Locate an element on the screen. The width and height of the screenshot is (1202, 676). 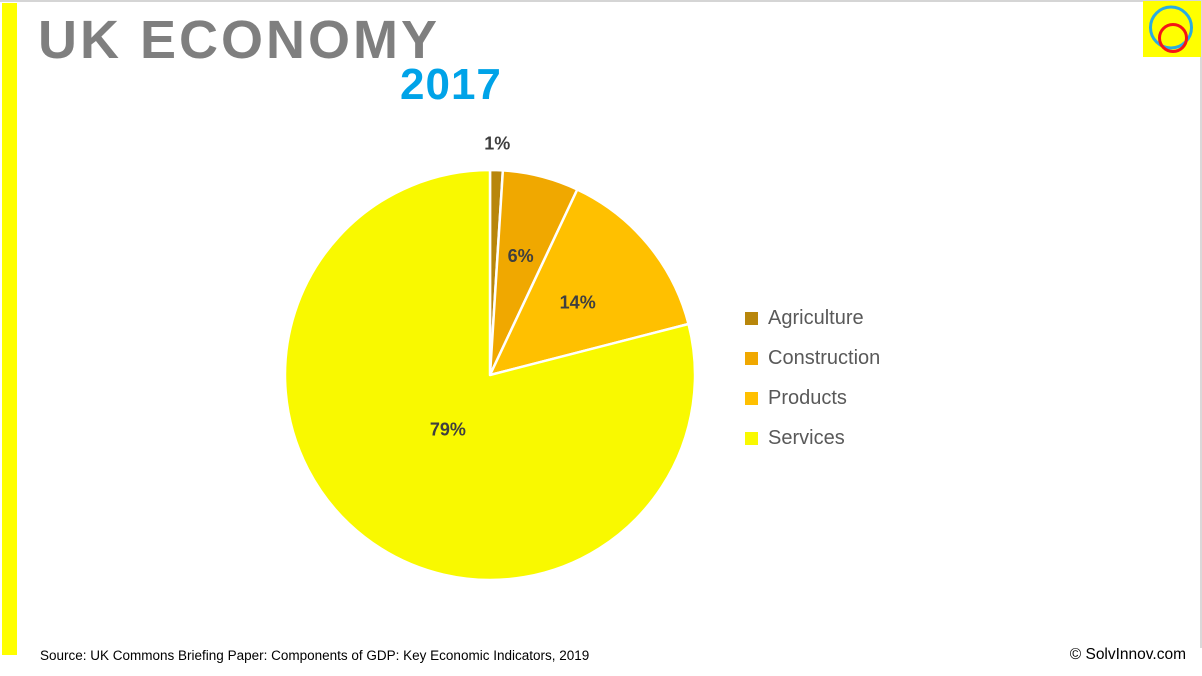
red-ring-icon is located at coordinates (1173, 38).